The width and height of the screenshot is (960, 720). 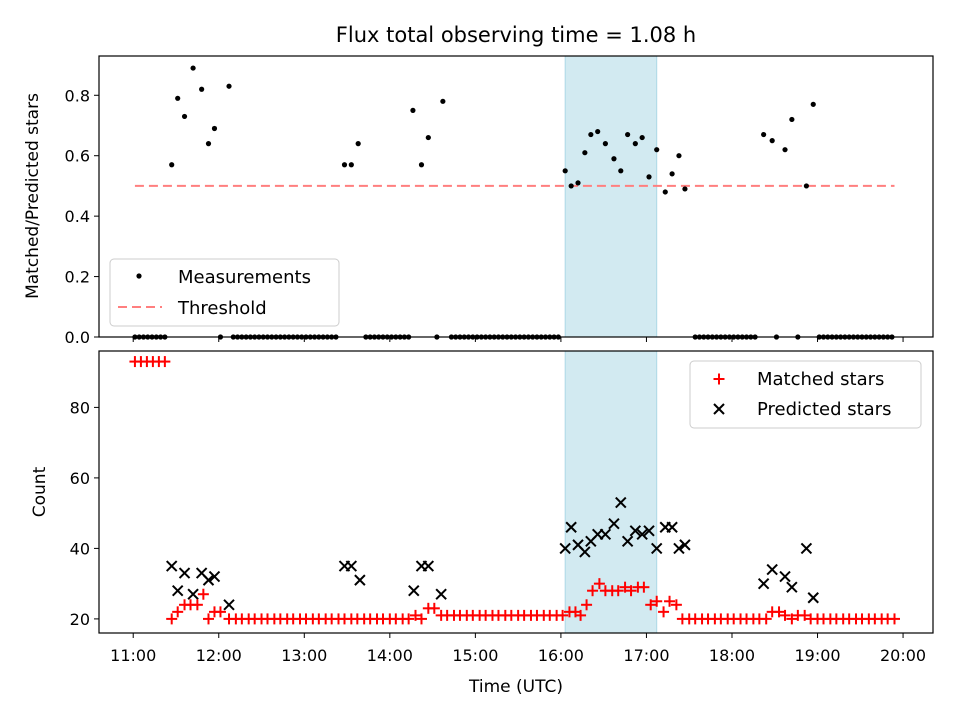 I want to click on top-y-tick-label: 0.4, so click(x=77, y=216).